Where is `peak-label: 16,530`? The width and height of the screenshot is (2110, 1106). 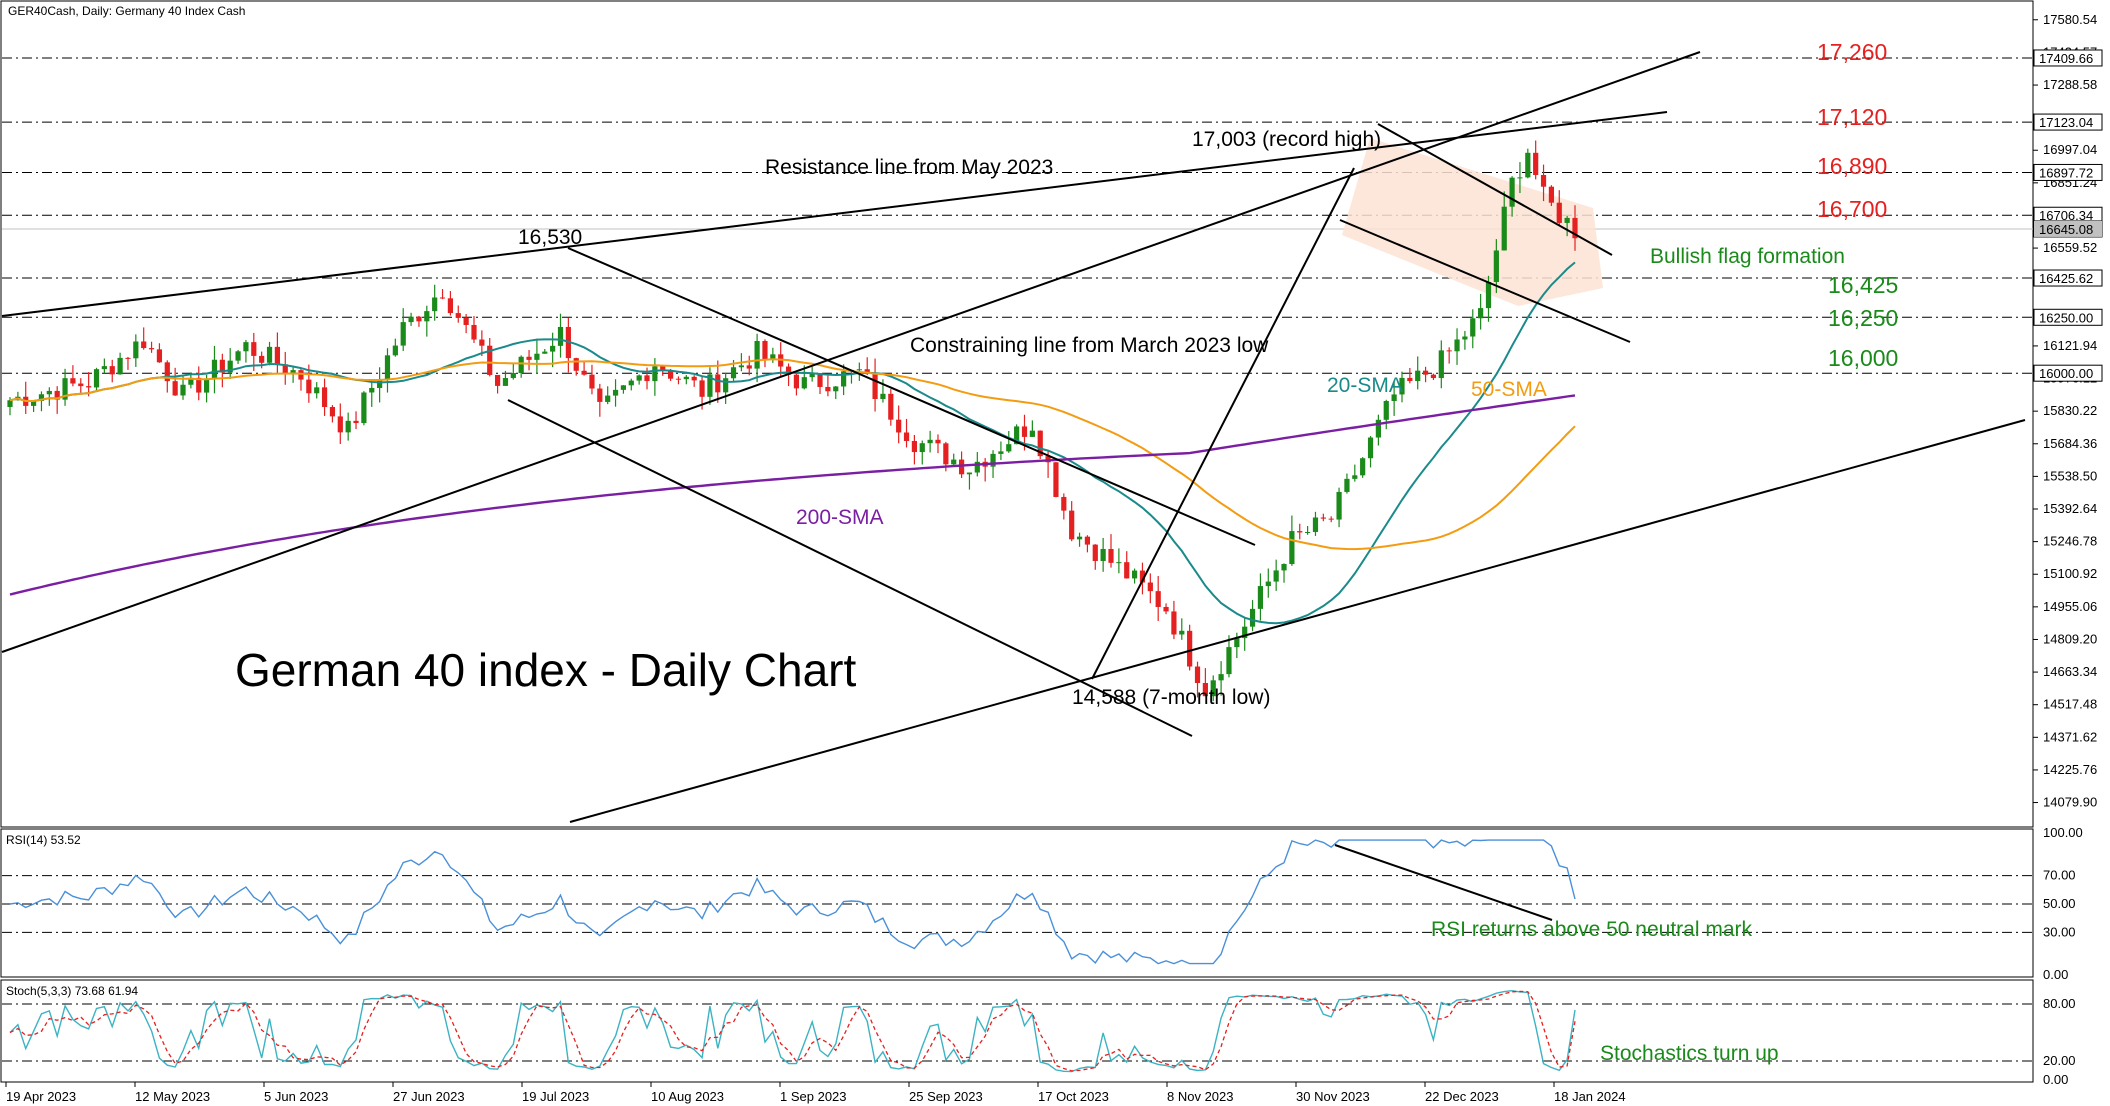 peak-label: 16,530 is located at coordinates (550, 237).